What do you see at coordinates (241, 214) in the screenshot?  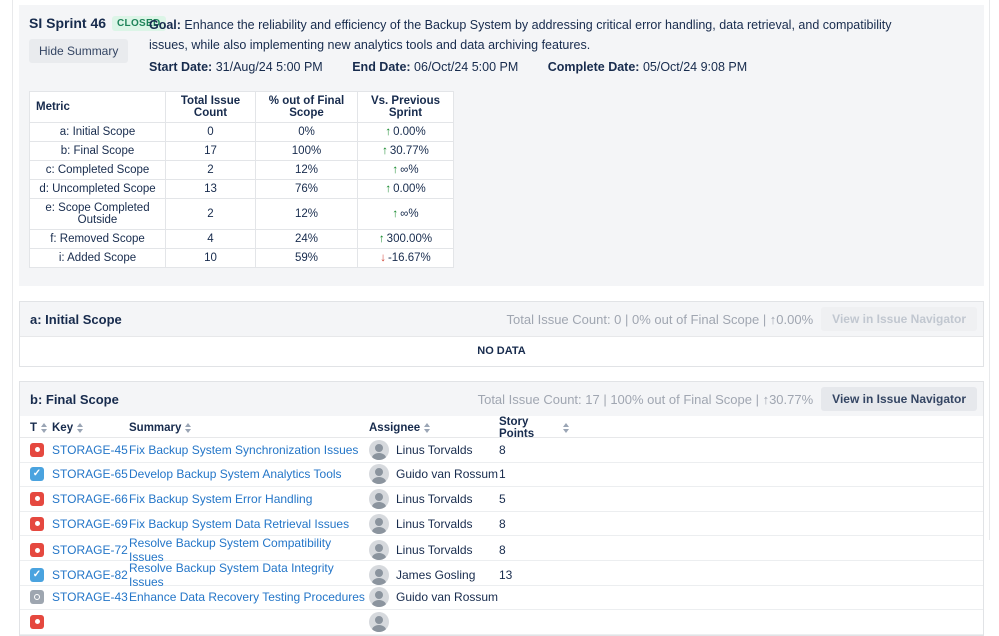 I see `metrics-row: e: Scope Completed Outside 2 12% ↑ ∞%` at bounding box center [241, 214].